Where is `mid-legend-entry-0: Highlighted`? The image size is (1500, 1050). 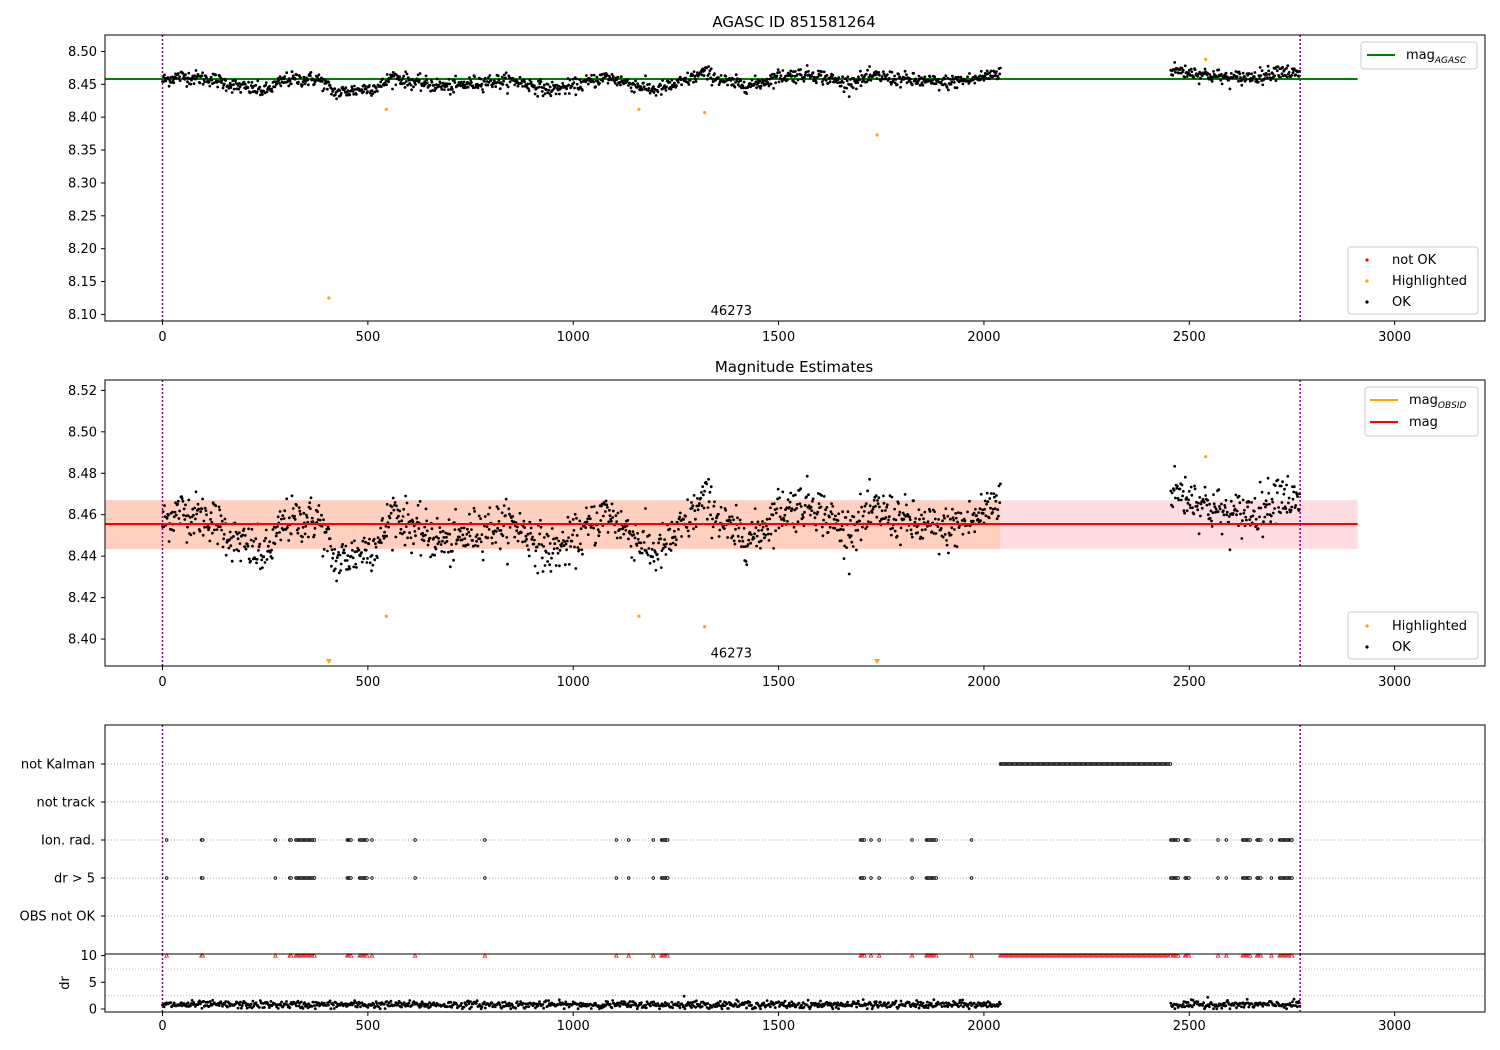
mid-legend-entry-0: Highlighted is located at coordinates (1429, 626).